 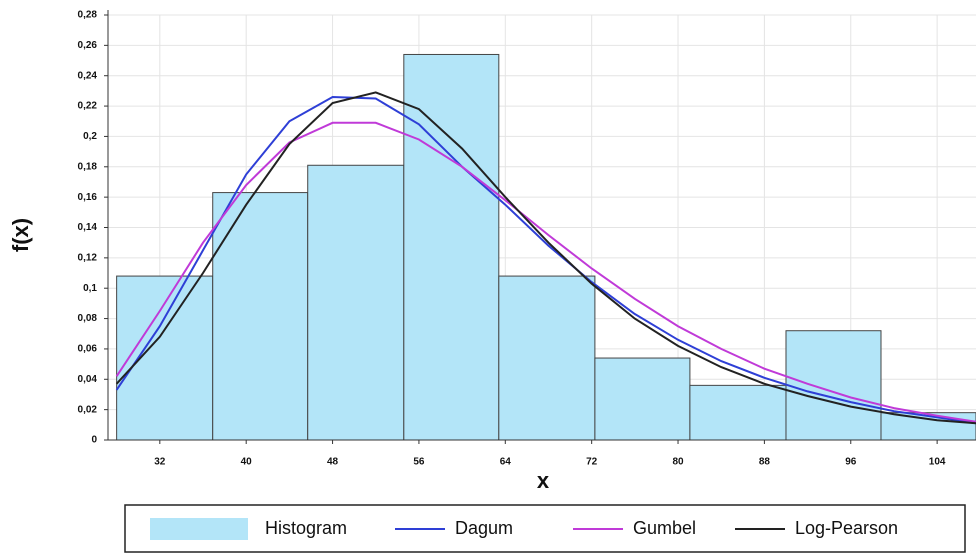 What do you see at coordinates (88, 166) in the screenshot?
I see `y-tick-label: 0,18` at bounding box center [88, 166].